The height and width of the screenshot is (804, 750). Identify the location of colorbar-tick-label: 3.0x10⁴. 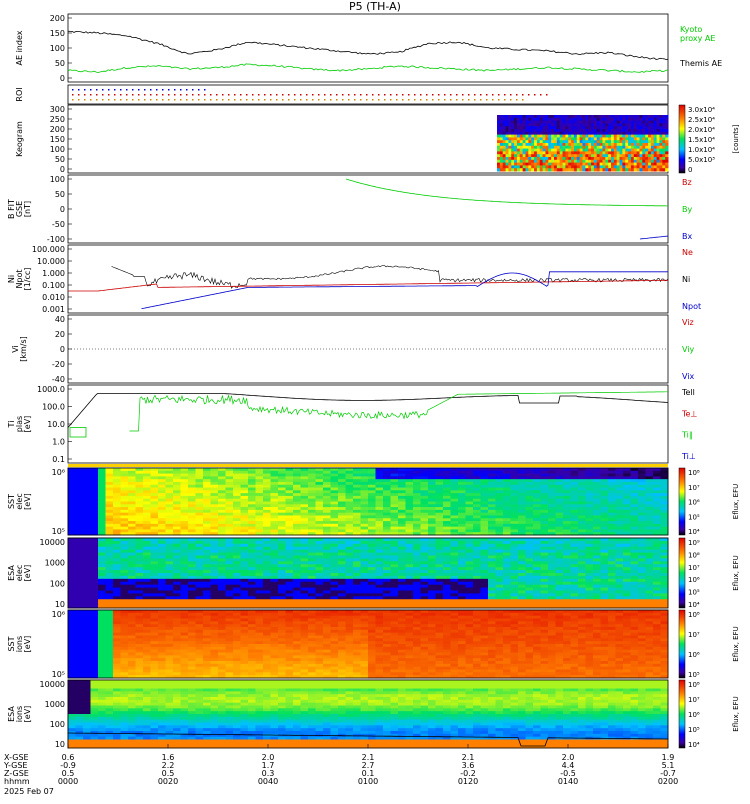
(701, 110).